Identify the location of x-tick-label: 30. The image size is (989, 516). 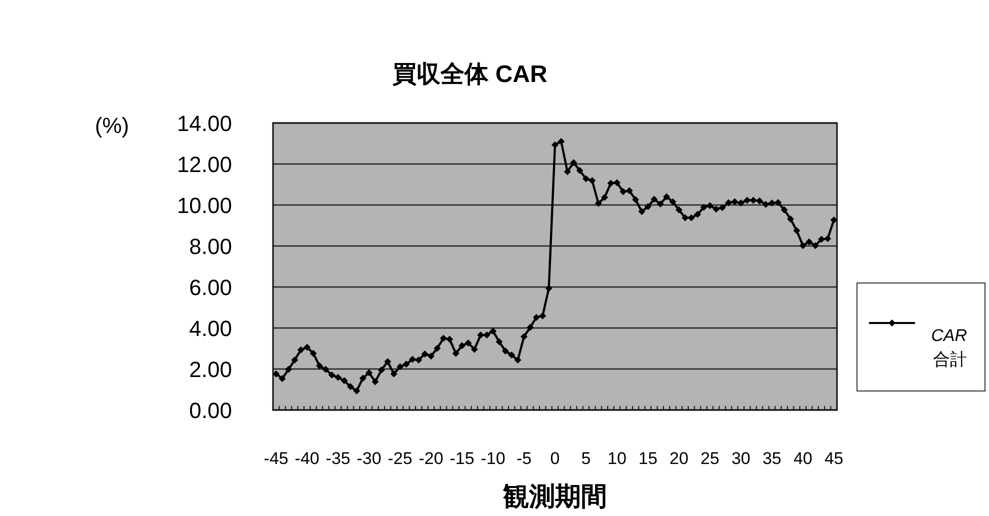
(740, 458).